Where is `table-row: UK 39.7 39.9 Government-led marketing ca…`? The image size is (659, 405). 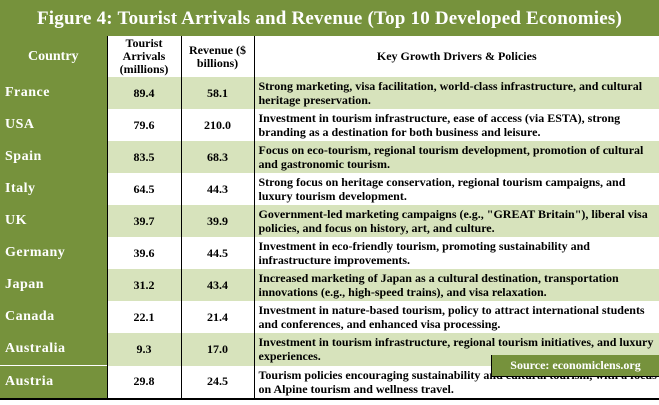
table-row: UK 39.7 39.9 Government-led marketing ca… is located at coordinates (329, 221).